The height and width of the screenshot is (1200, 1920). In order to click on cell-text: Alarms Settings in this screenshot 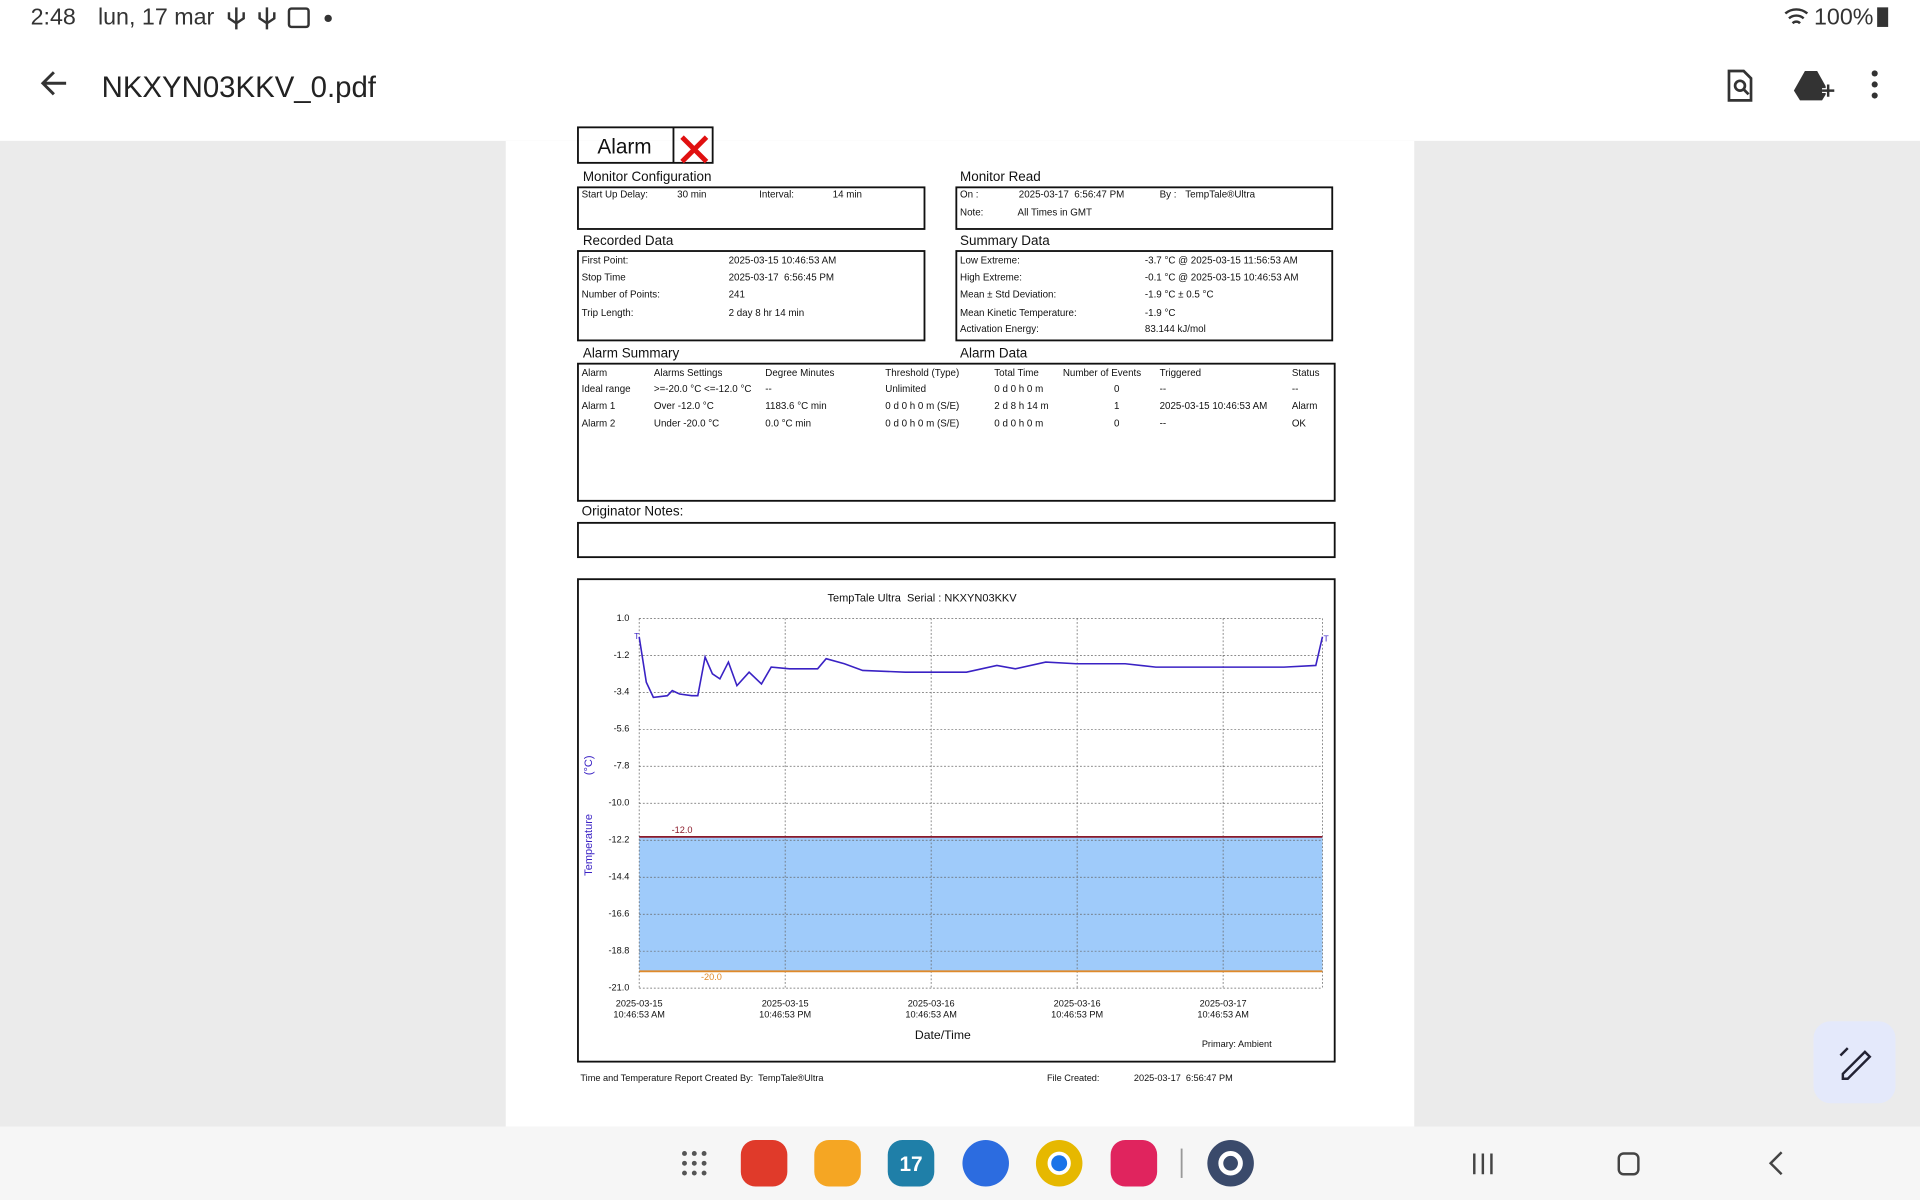, I will do `click(688, 373)`.